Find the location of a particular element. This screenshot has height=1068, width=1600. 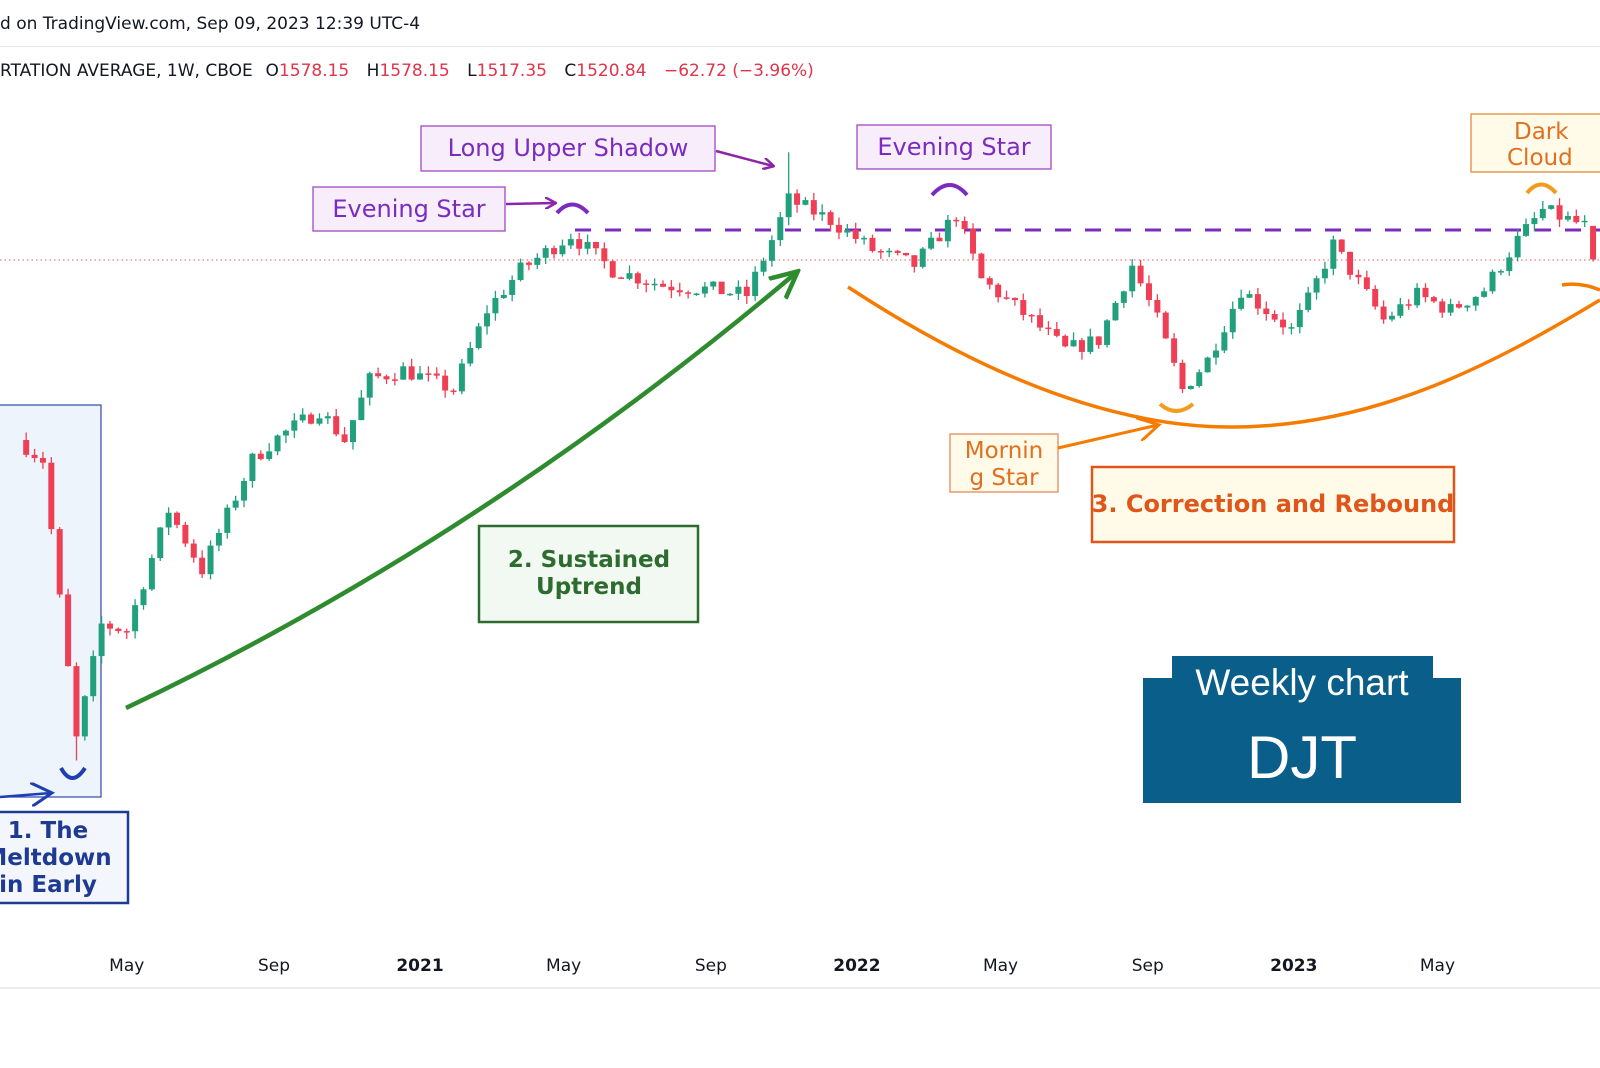

meltdown-annotation: 1. The Meltdown in Early is located at coordinates (65, 835).